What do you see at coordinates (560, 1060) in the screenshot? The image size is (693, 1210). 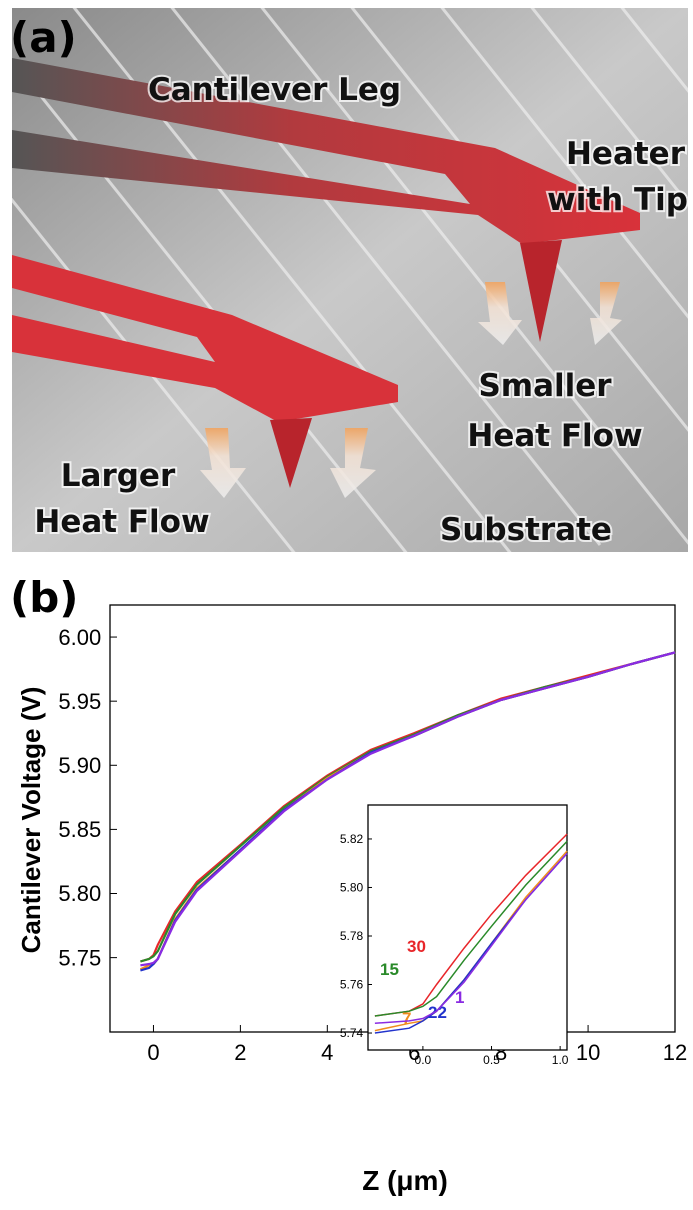 I see `x-tick-label: 1.0` at bounding box center [560, 1060].